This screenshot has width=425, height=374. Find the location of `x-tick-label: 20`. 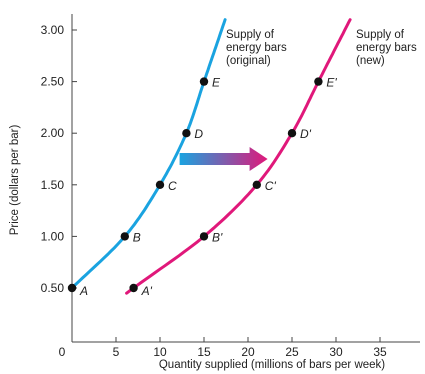

x-tick-label: 20 is located at coordinates (248, 352).